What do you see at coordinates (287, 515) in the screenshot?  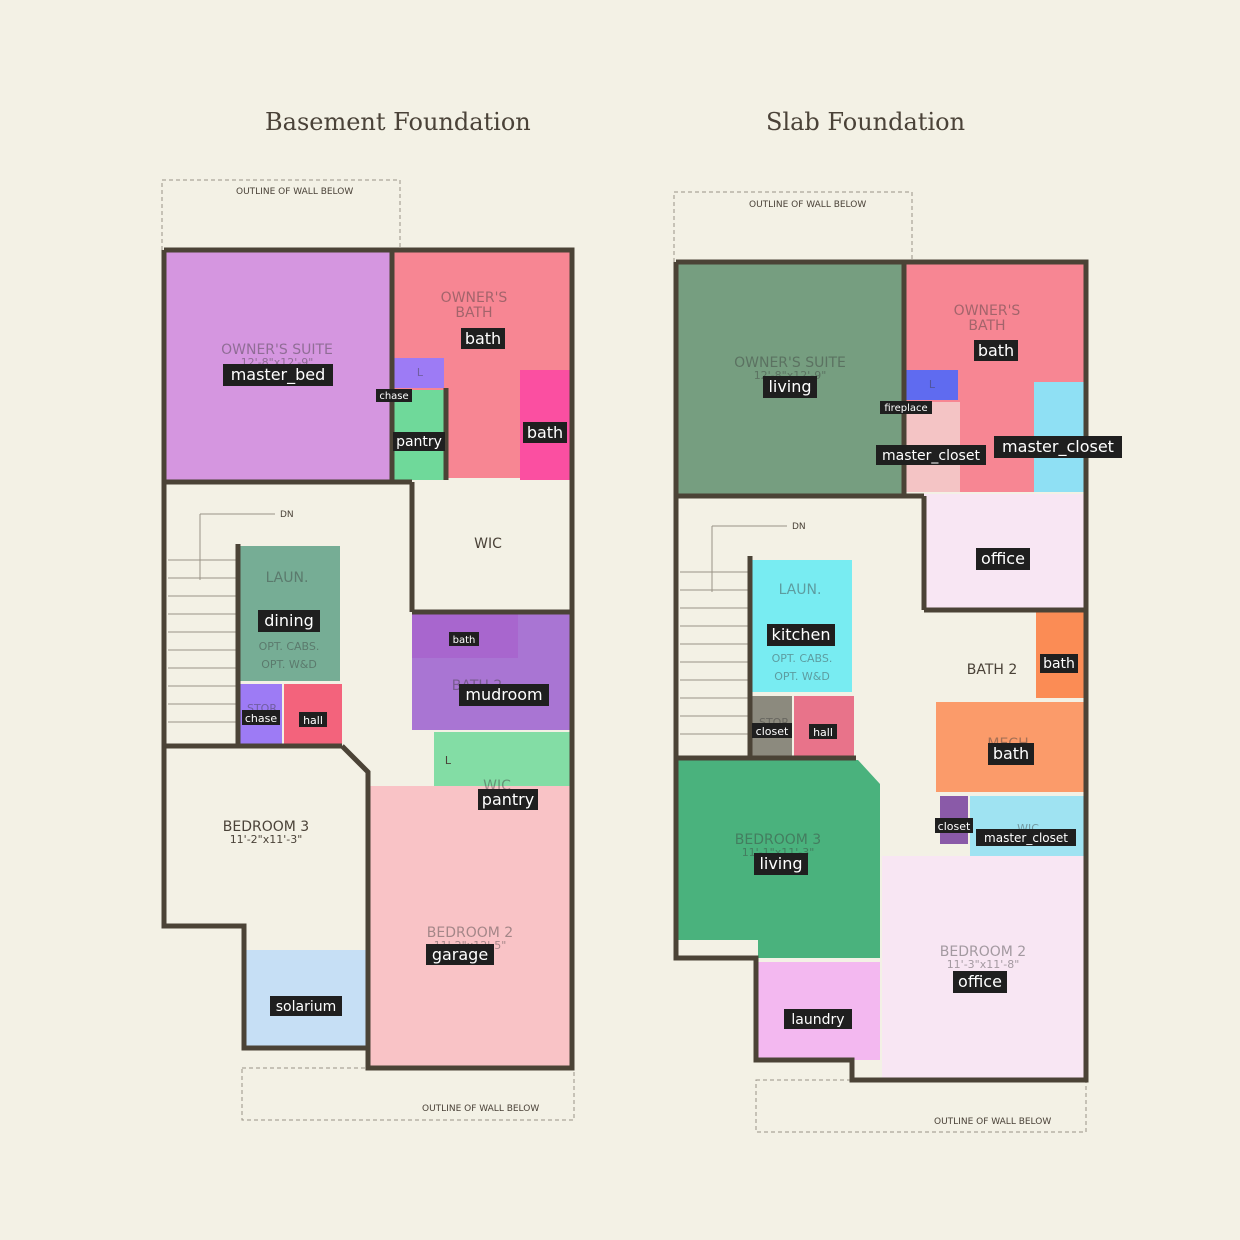 I see `dn-note-left: DN` at bounding box center [287, 515].